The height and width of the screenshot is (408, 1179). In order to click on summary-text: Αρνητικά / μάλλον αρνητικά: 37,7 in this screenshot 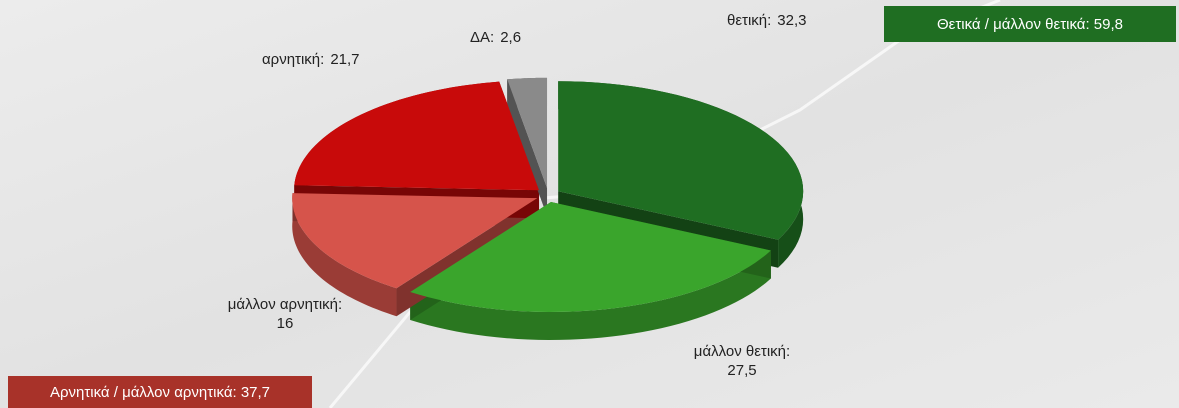, I will do `click(160, 392)`.